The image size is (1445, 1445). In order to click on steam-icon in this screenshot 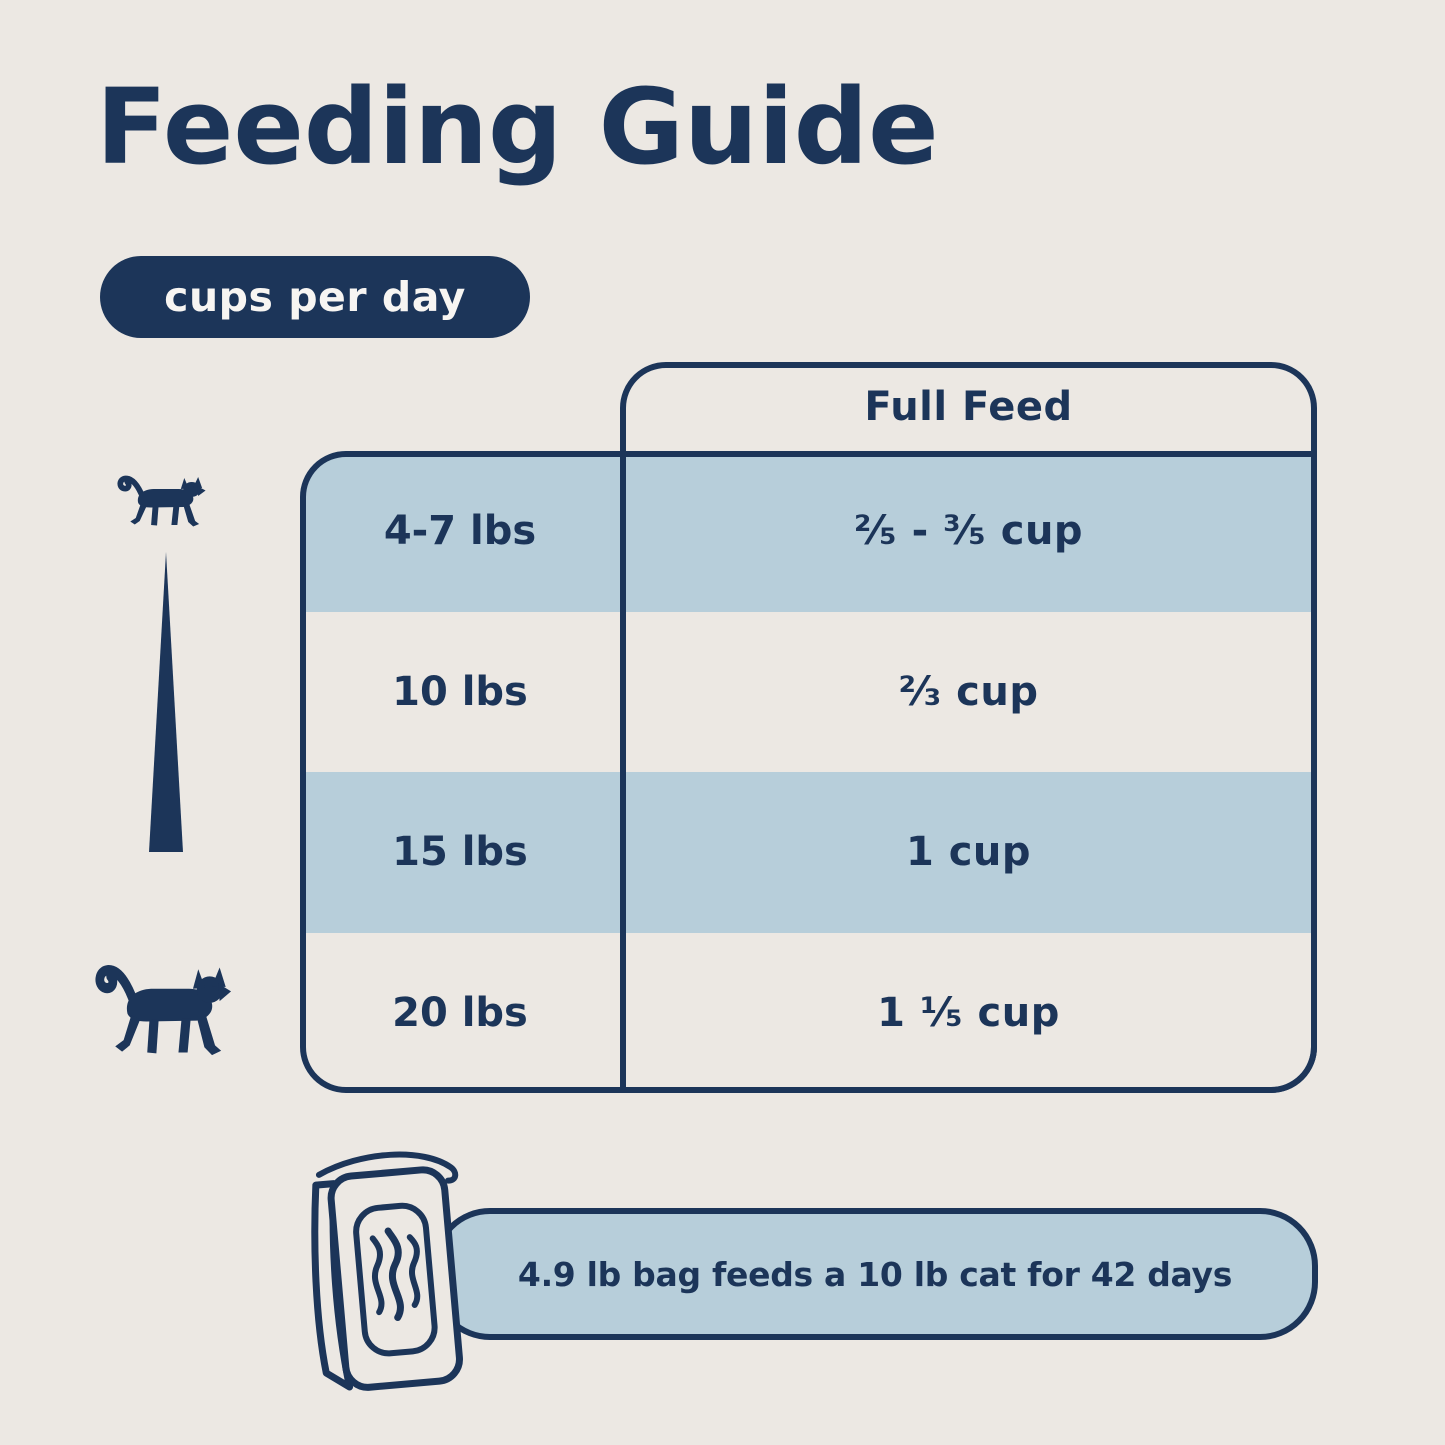, I will do `click(395, 1274)`.